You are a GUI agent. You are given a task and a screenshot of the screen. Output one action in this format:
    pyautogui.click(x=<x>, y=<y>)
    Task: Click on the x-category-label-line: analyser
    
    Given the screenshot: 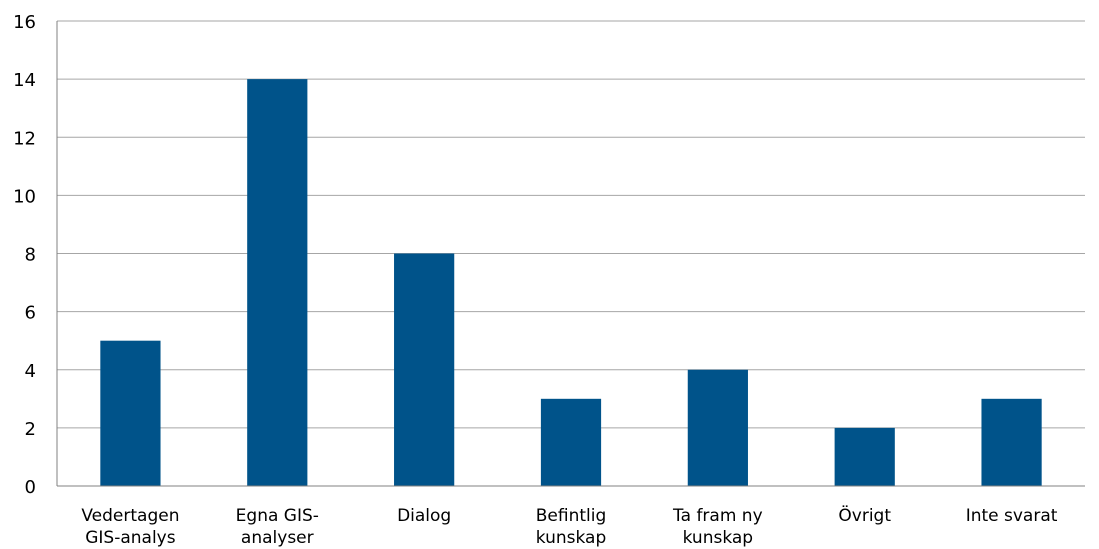 What is the action you would take?
    pyautogui.click(x=277, y=538)
    